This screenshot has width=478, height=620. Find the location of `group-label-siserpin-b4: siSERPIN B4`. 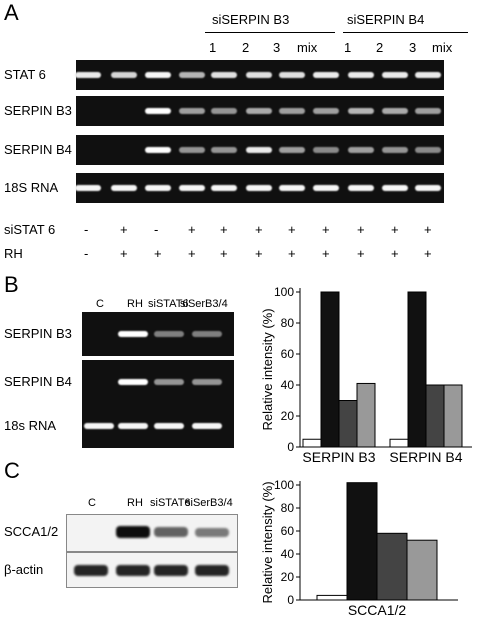

group-label-siserpin-b4: siSERPIN B4 is located at coordinates (386, 19).